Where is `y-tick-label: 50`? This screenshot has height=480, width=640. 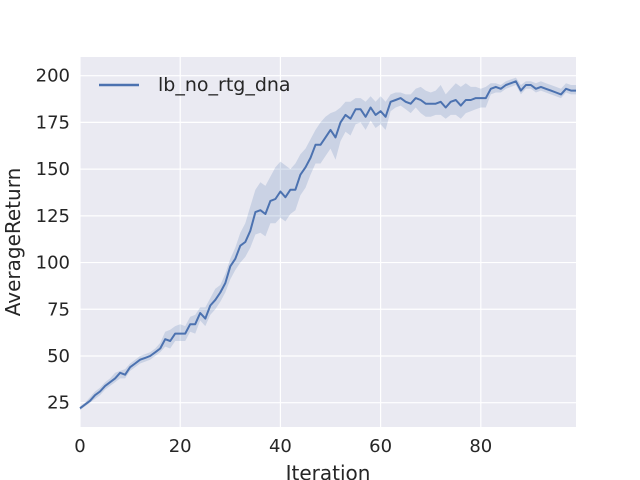 y-tick-label: 50 is located at coordinates (58, 356).